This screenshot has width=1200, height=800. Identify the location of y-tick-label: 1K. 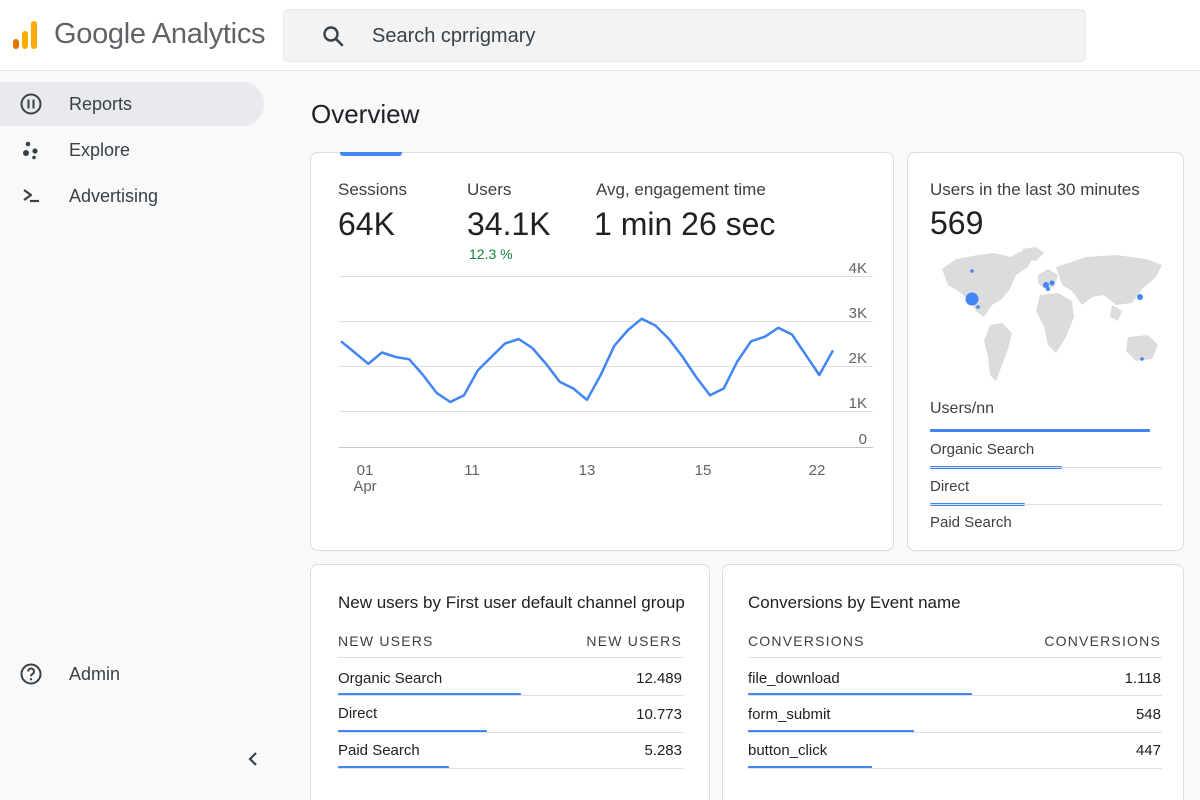
(858, 403).